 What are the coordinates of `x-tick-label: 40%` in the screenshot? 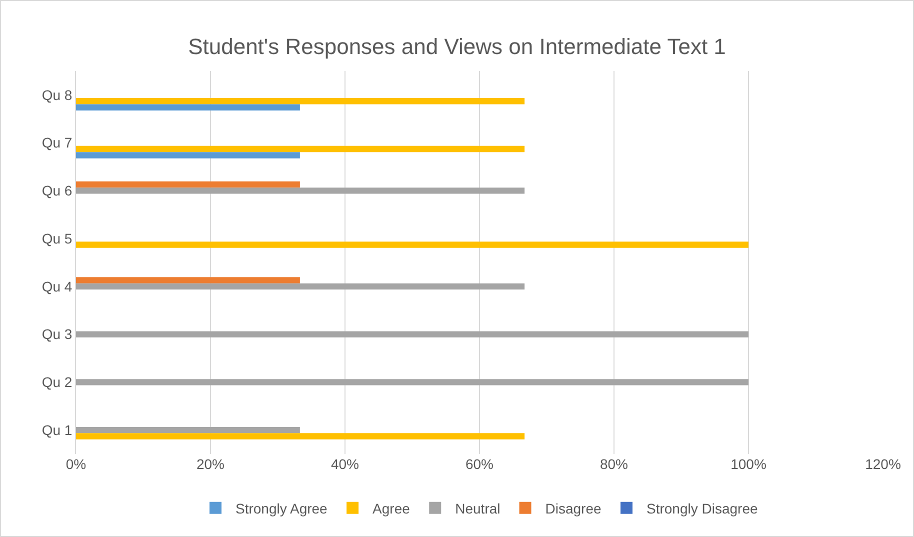 It's located at (345, 464).